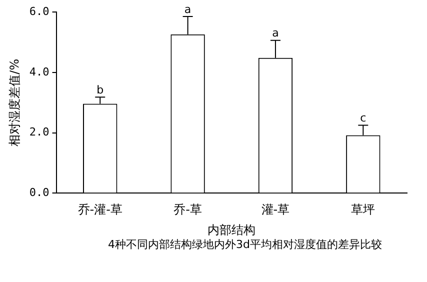 The height and width of the screenshot is (282, 427). Describe the element at coordinates (363, 209) in the screenshot. I see `x-tick-label: 草坪` at that location.